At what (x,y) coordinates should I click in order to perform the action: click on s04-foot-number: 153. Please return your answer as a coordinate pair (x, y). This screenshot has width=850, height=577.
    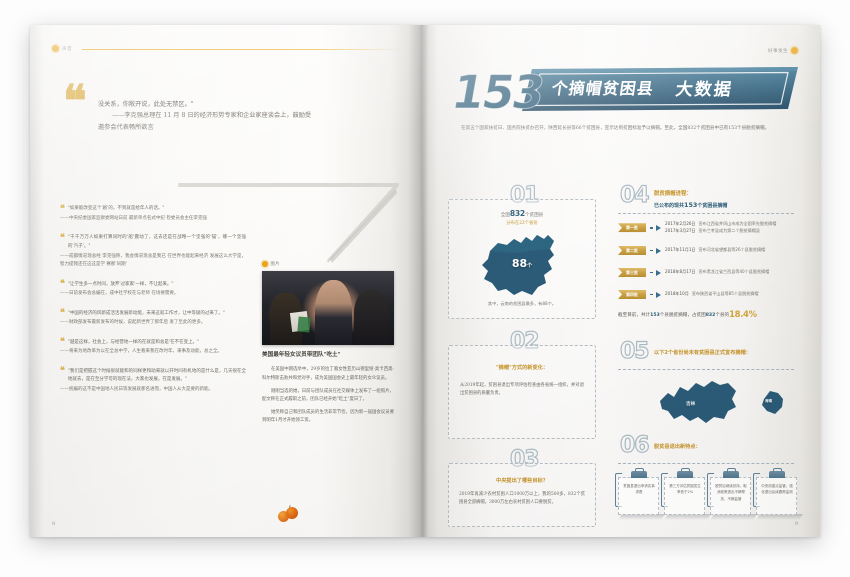
    Looking at the image, I should click on (655, 315).